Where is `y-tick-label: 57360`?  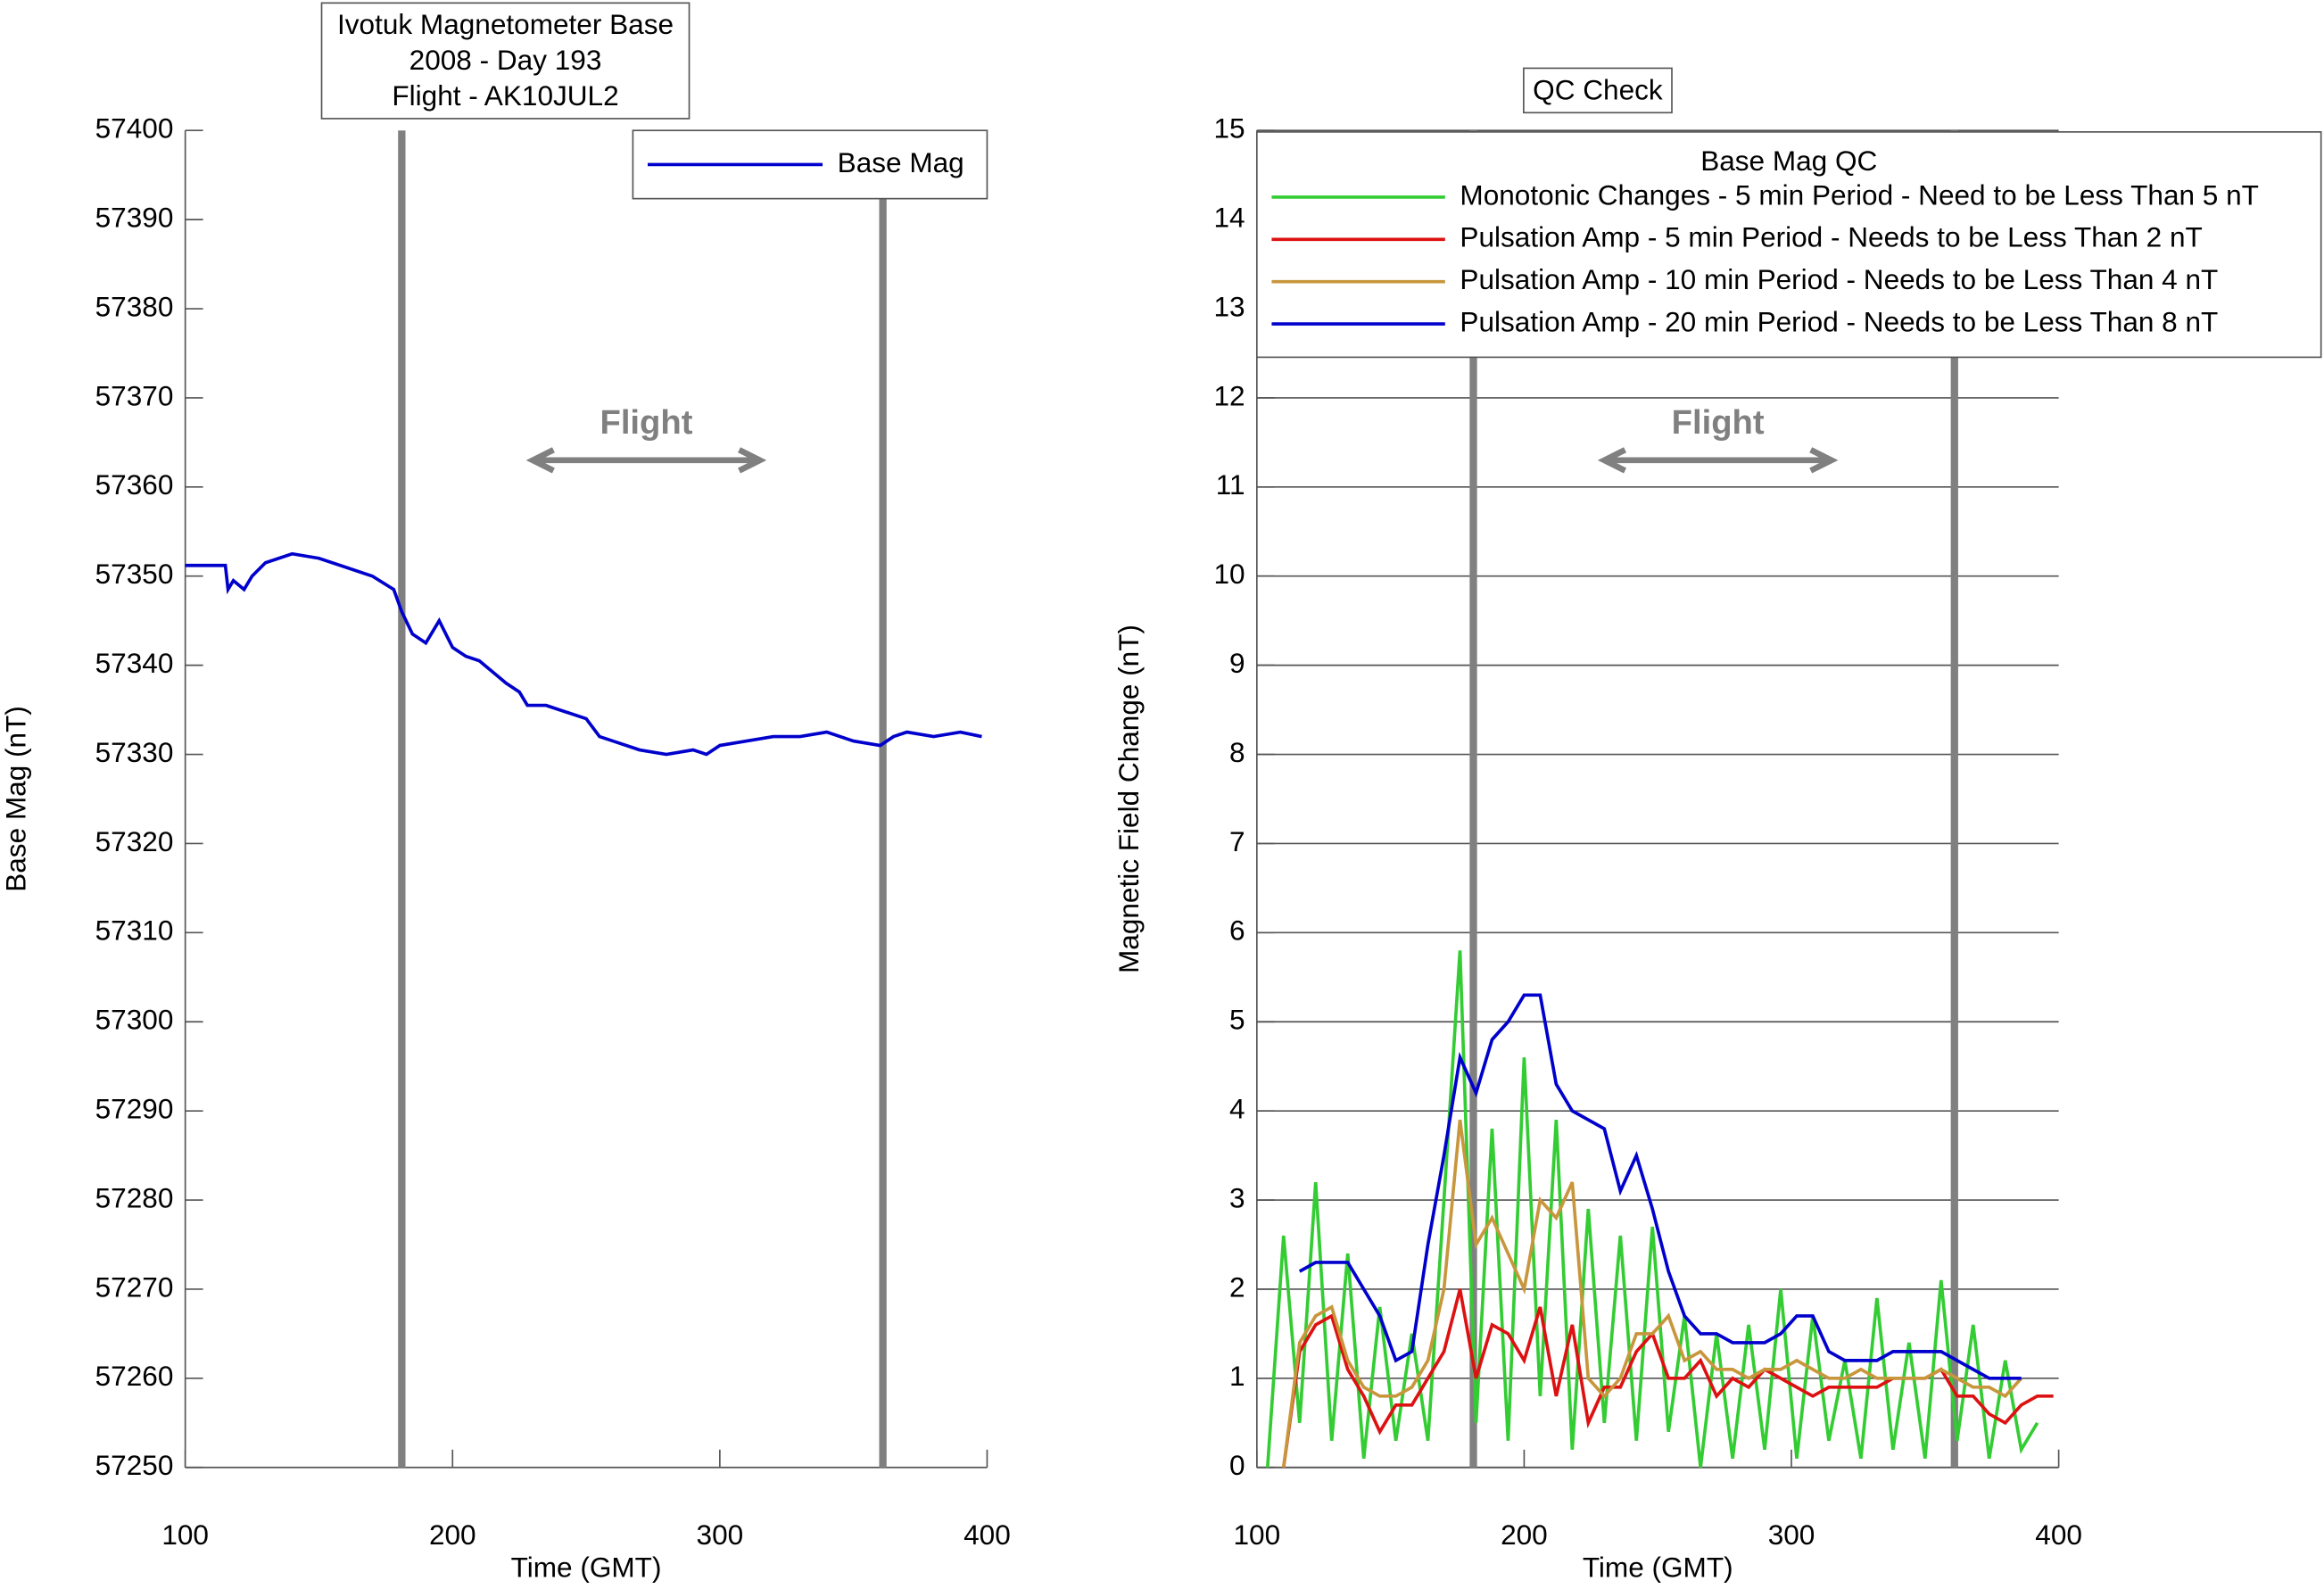
y-tick-label: 57360 is located at coordinates (135, 484).